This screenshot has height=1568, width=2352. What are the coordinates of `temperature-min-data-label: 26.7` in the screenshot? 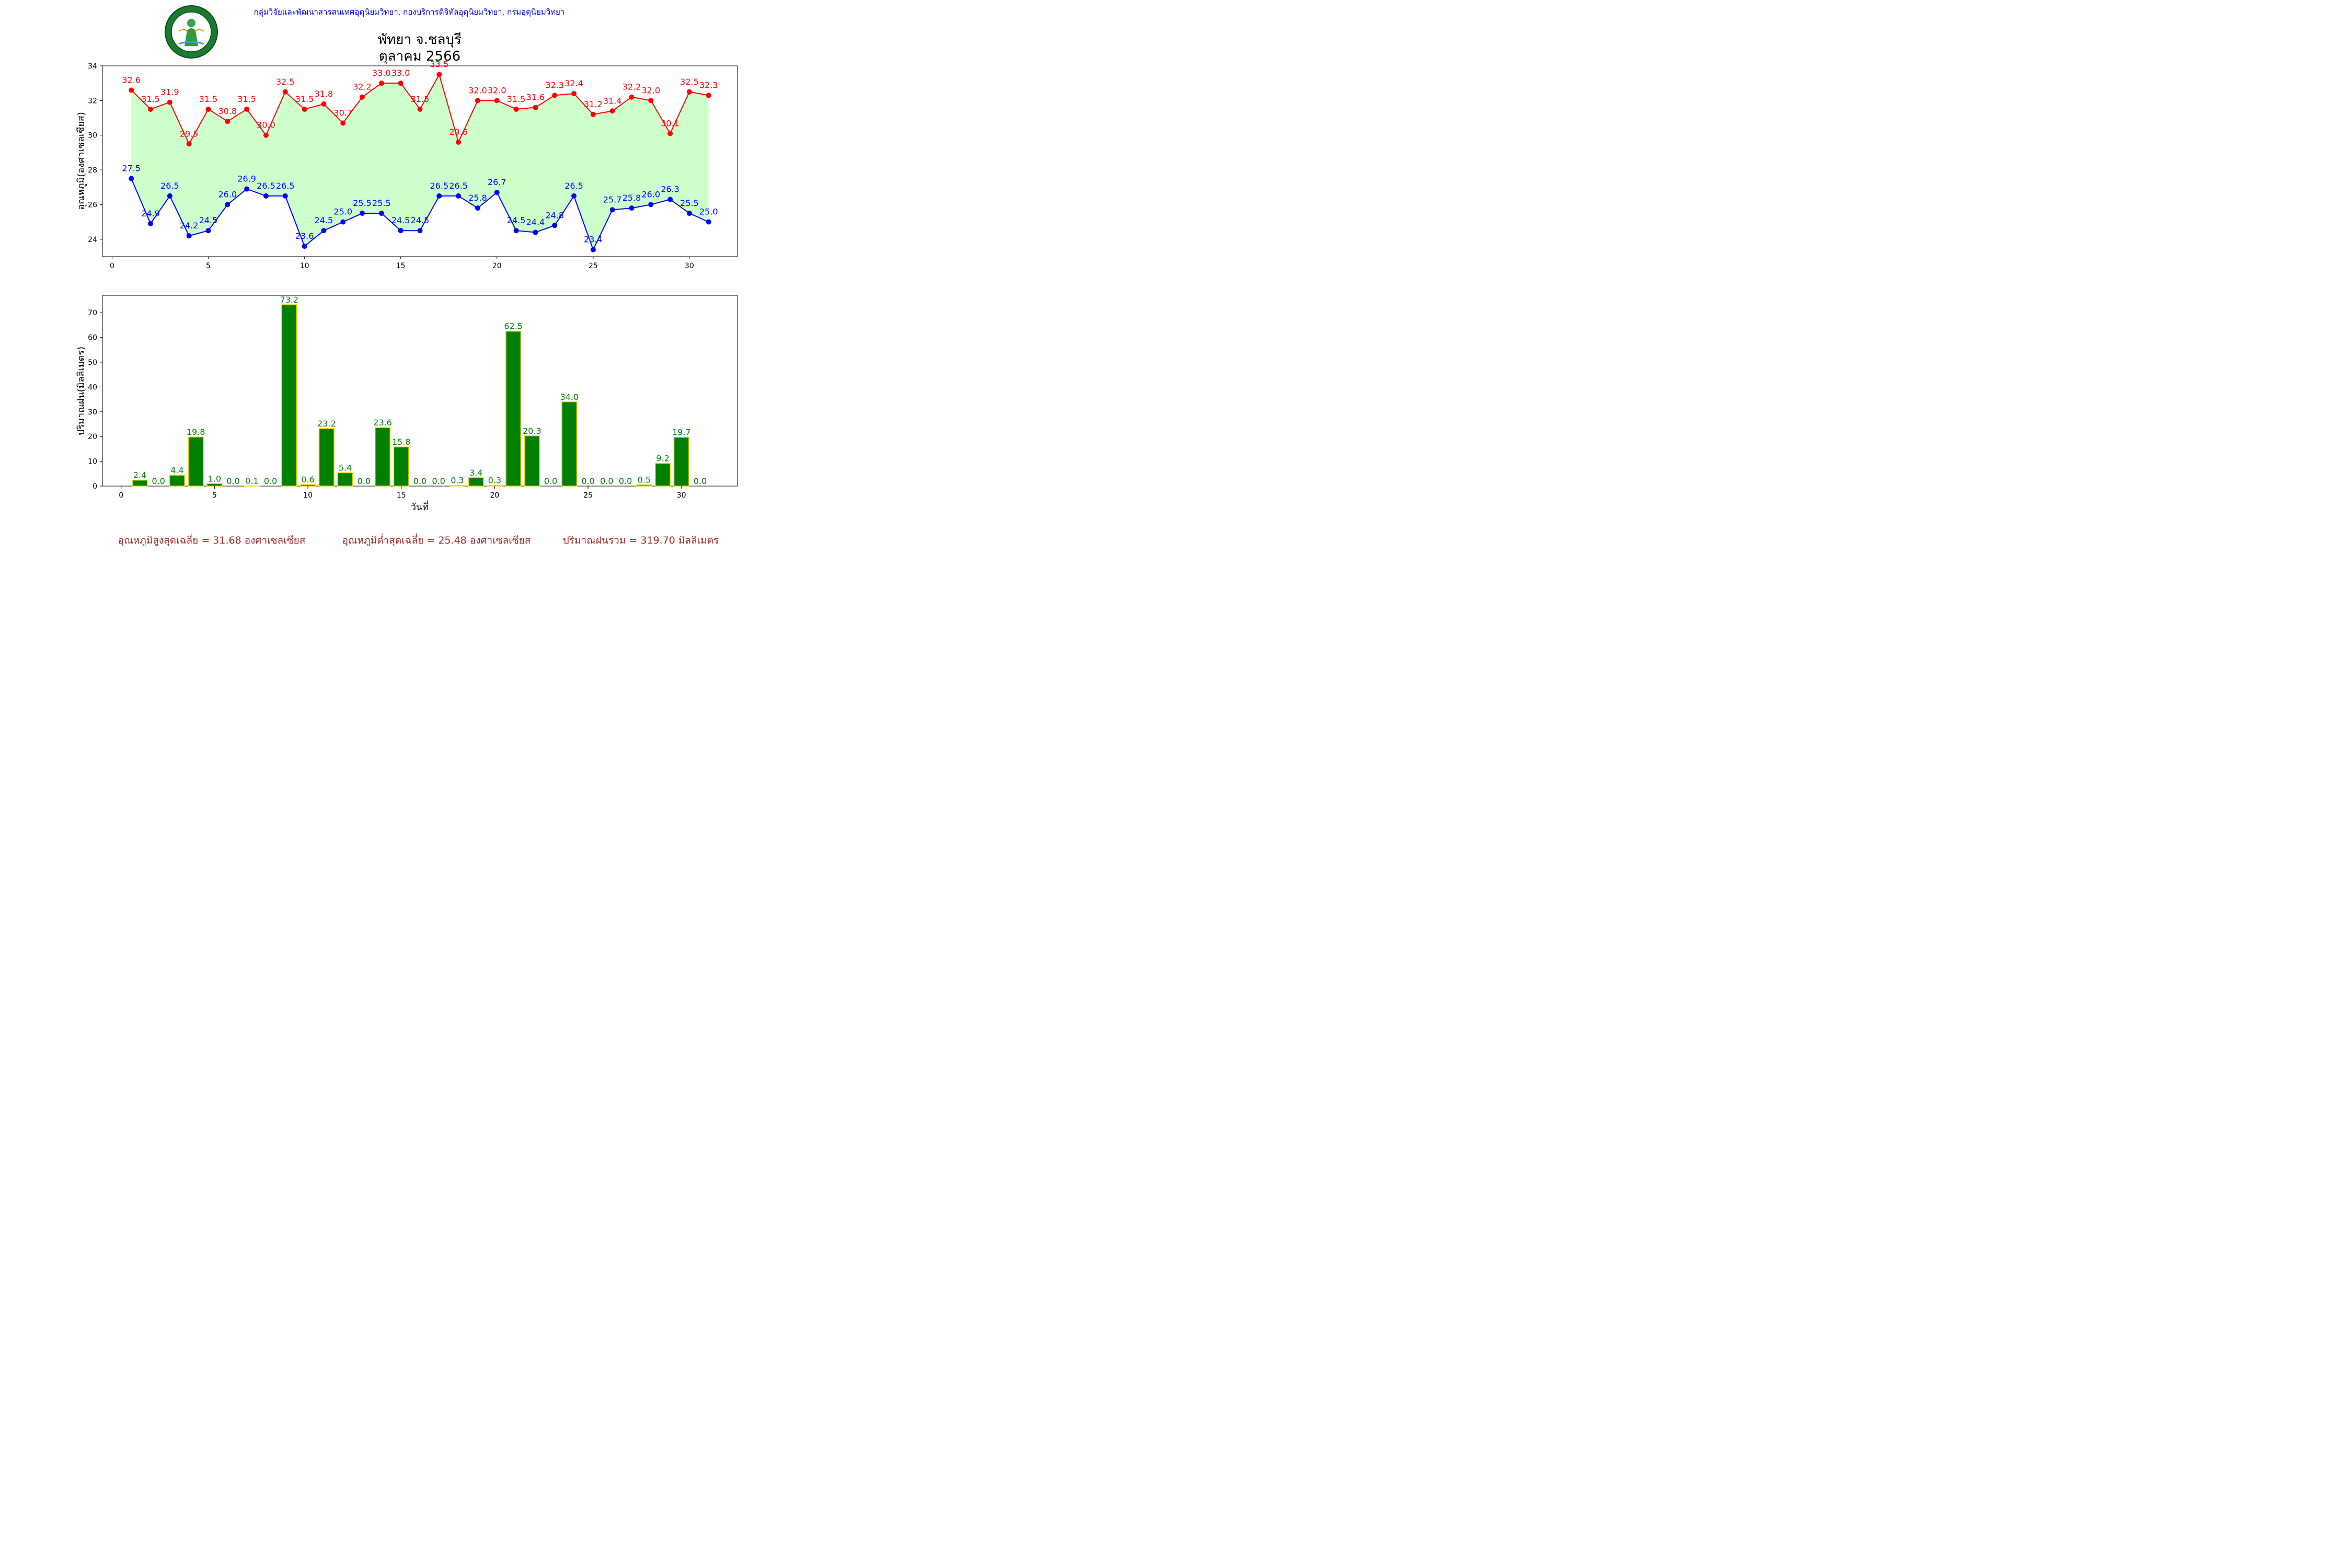 It's located at (497, 182).